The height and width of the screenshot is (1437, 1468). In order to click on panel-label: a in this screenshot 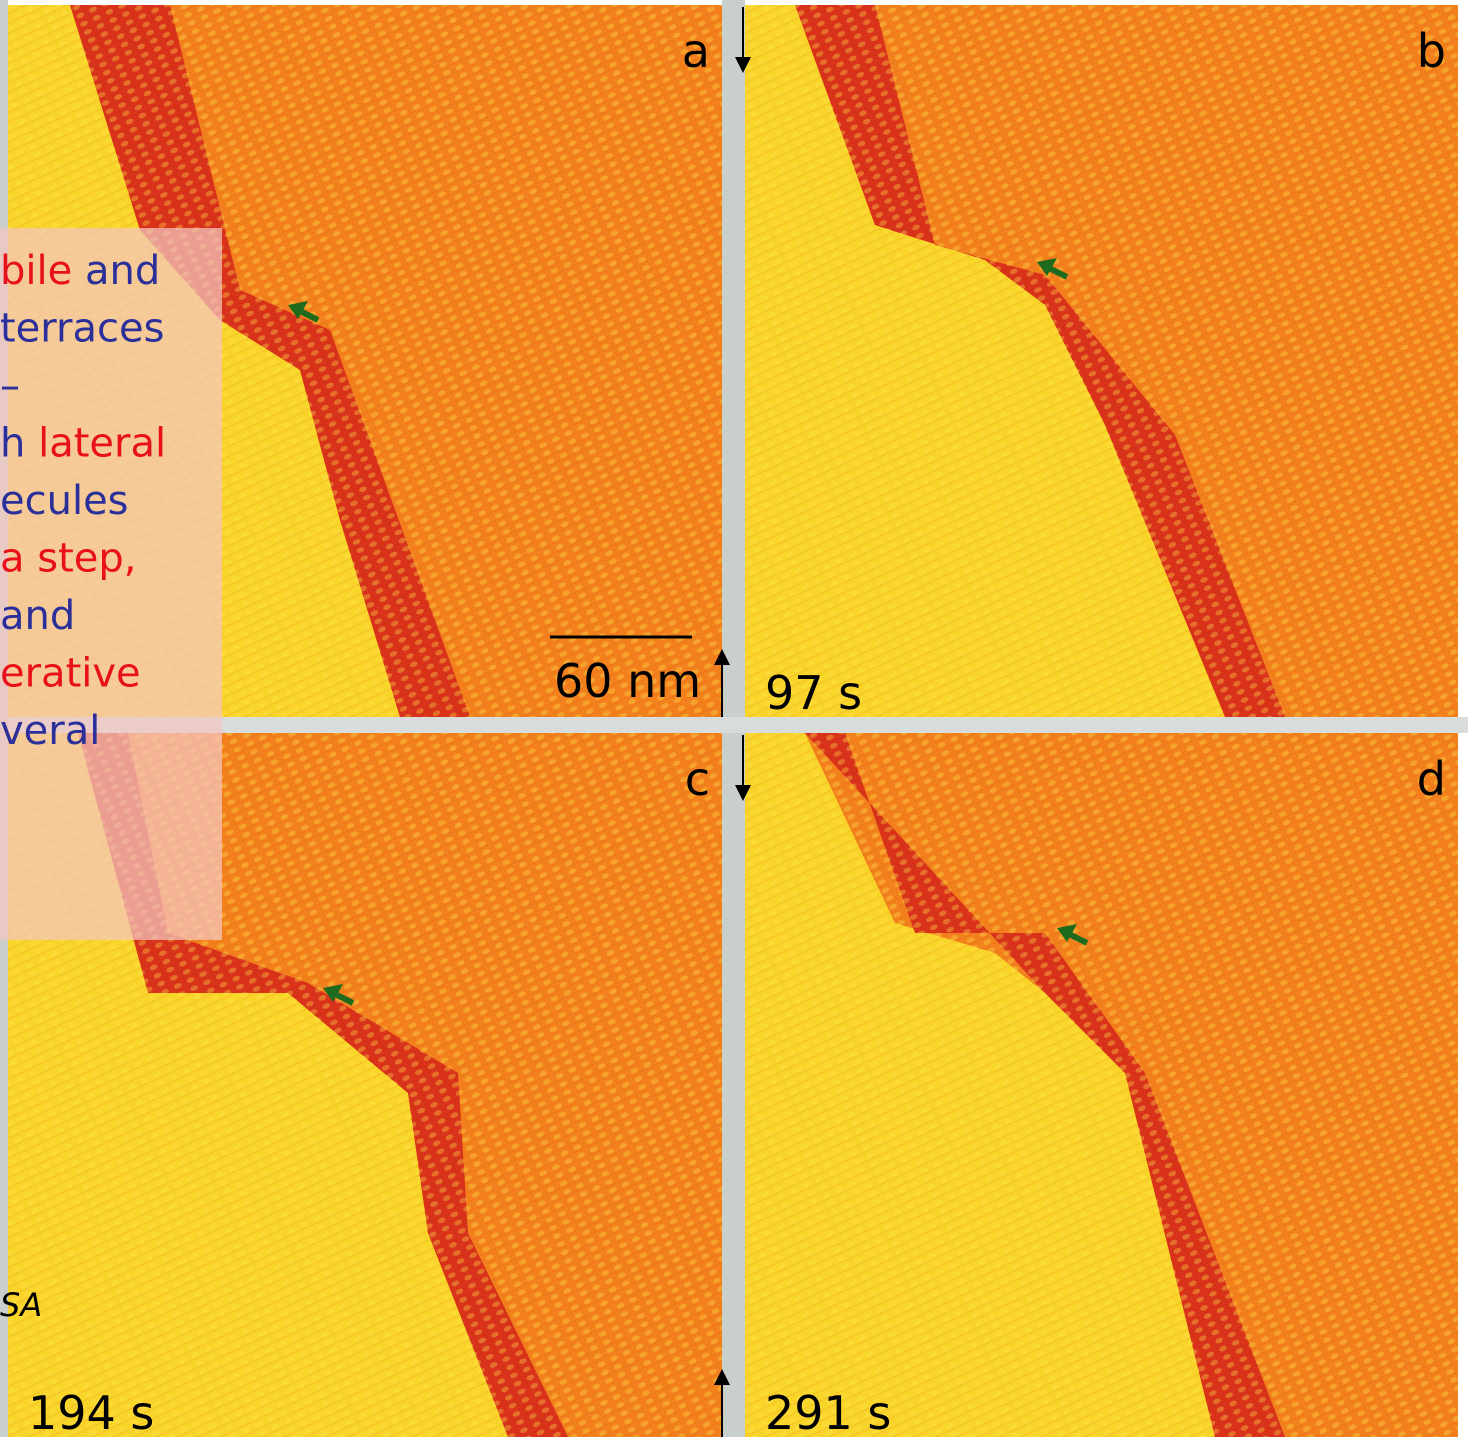, I will do `click(696, 51)`.